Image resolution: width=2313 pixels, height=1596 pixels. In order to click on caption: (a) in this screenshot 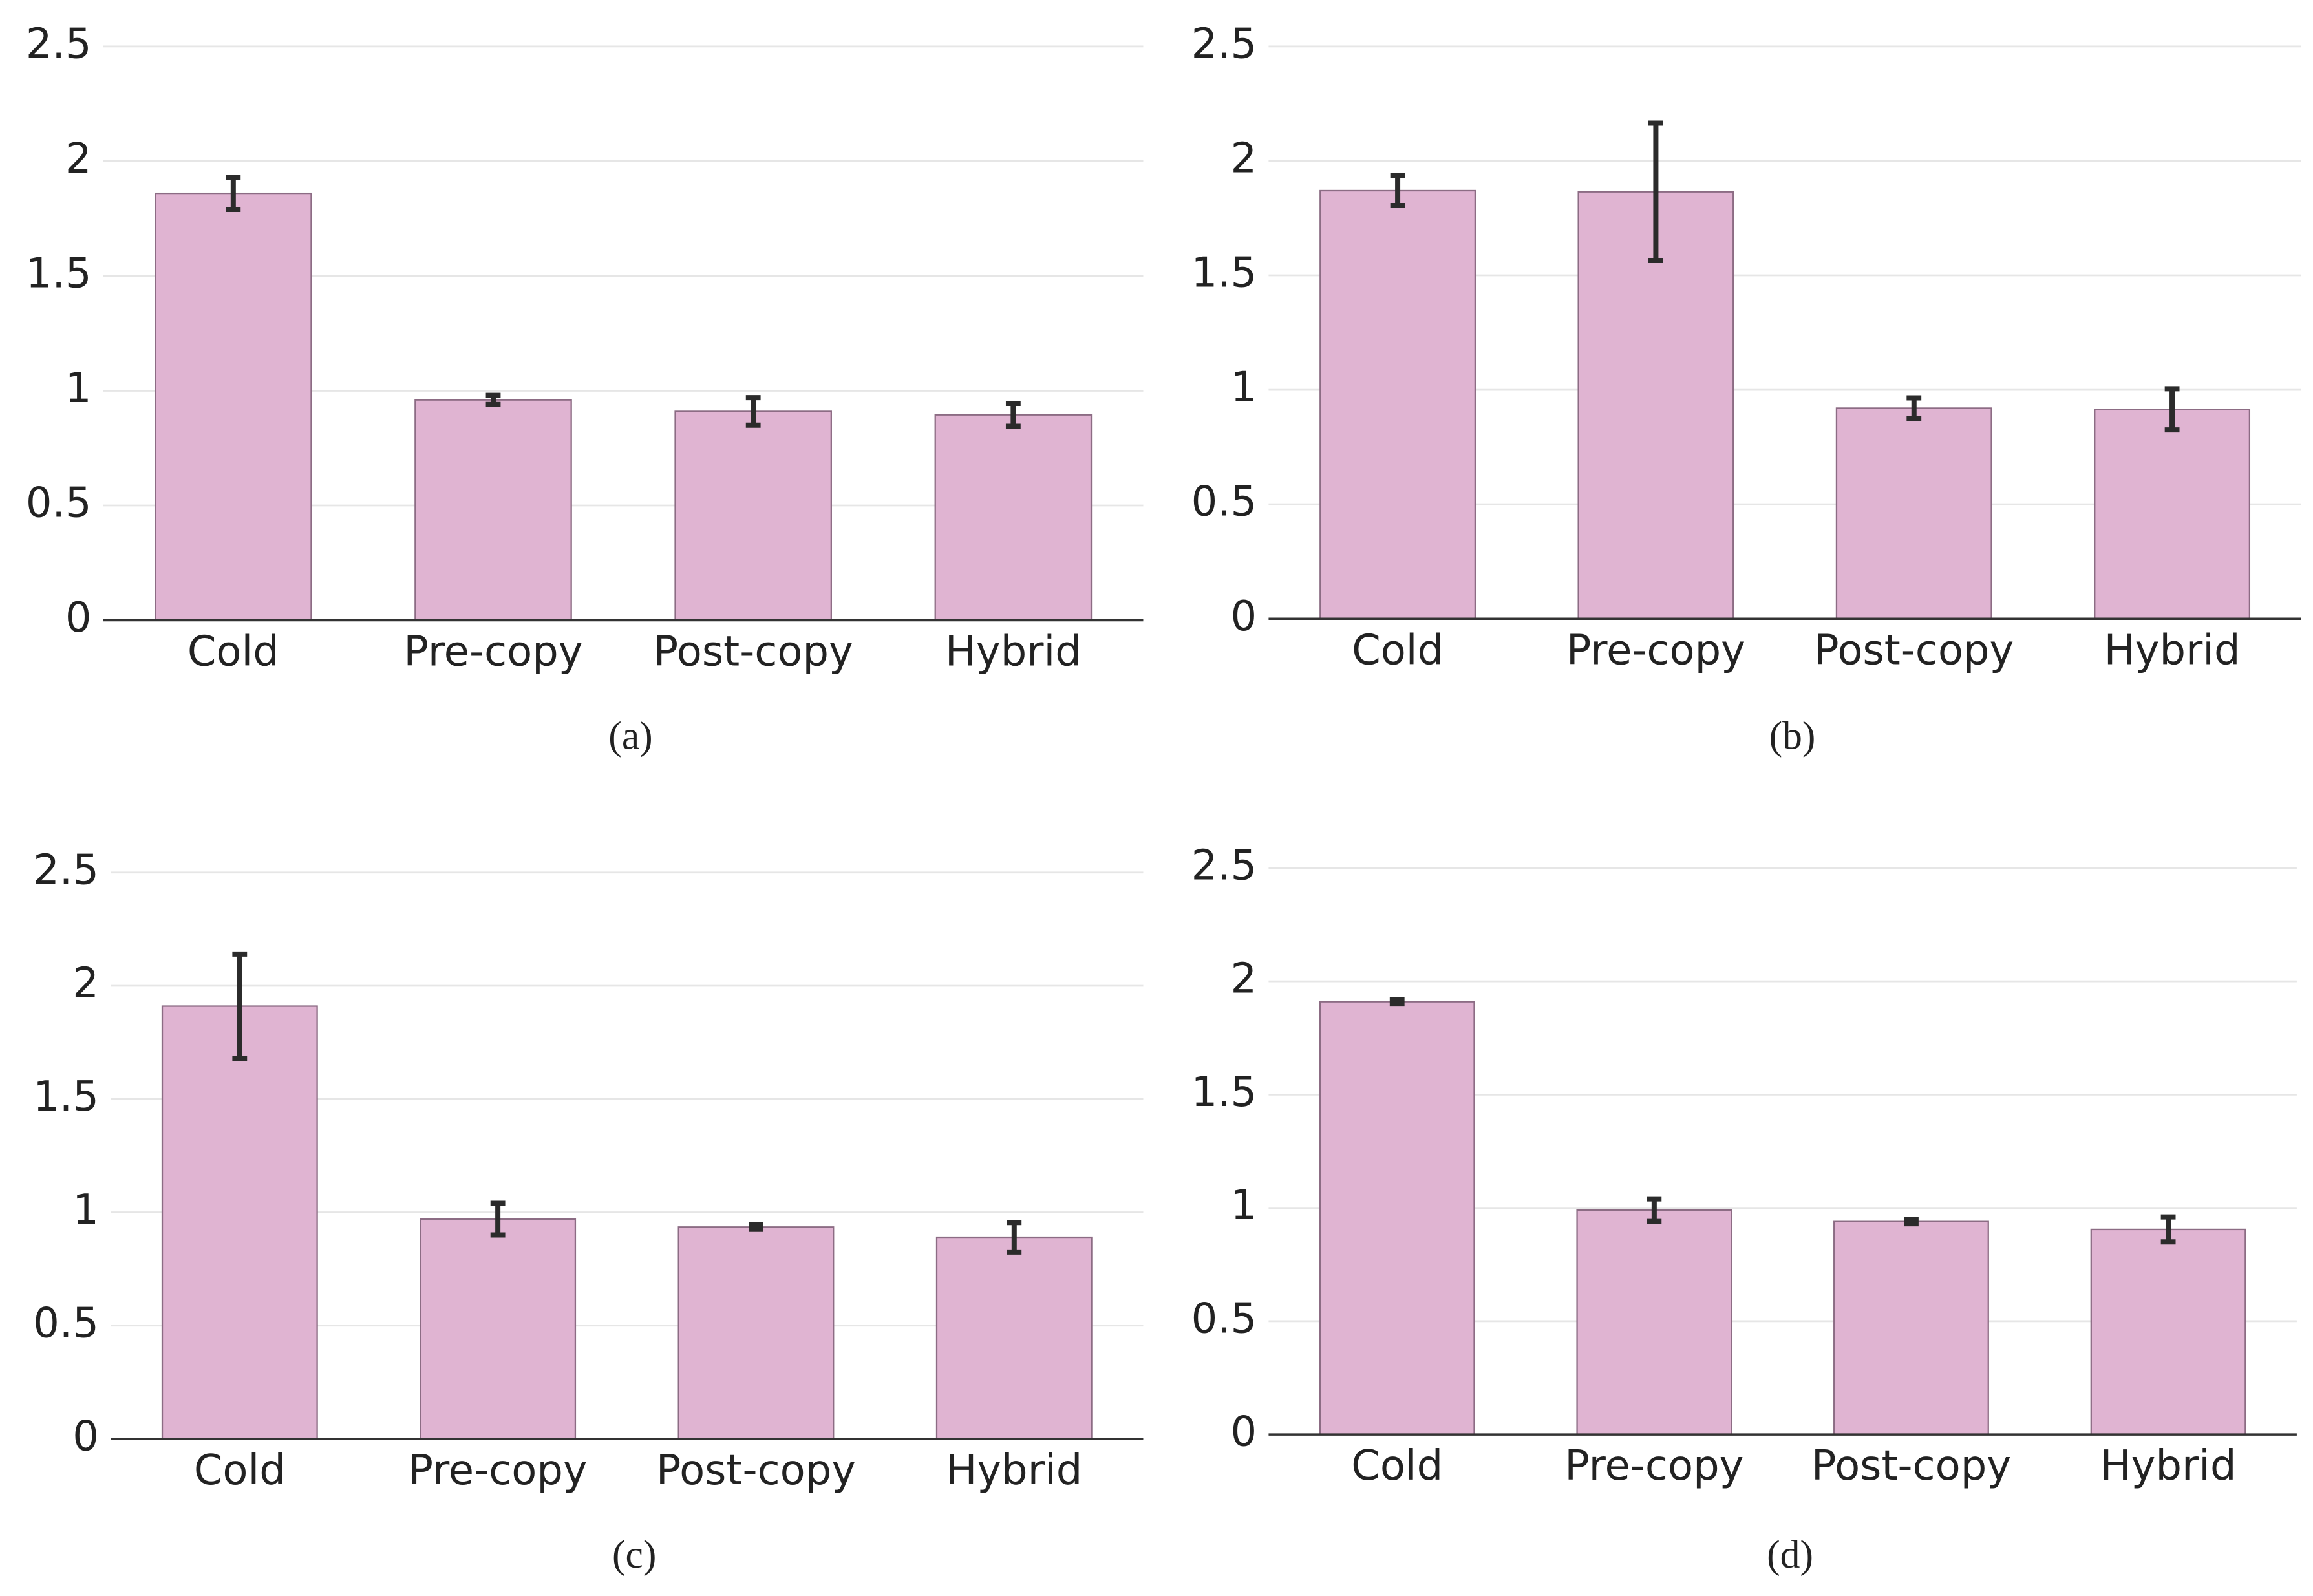, I will do `click(630, 736)`.